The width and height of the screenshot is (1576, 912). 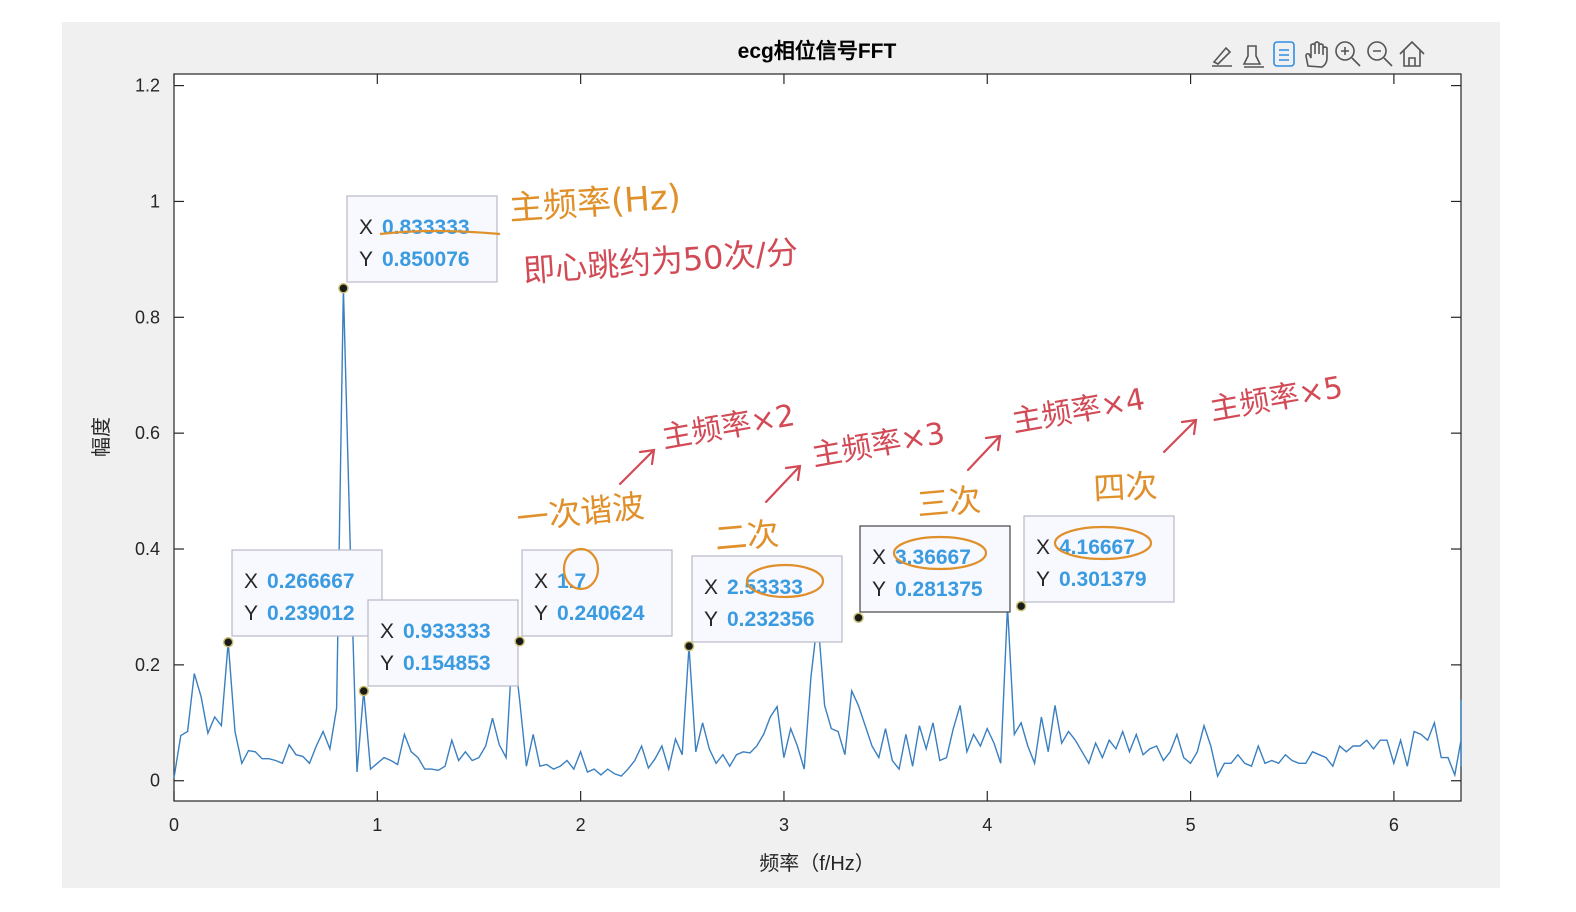 What do you see at coordinates (817, 863) in the screenshot?
I see `x-axis-label: 频率（f/Hz）` at bounding box center [817, 863].